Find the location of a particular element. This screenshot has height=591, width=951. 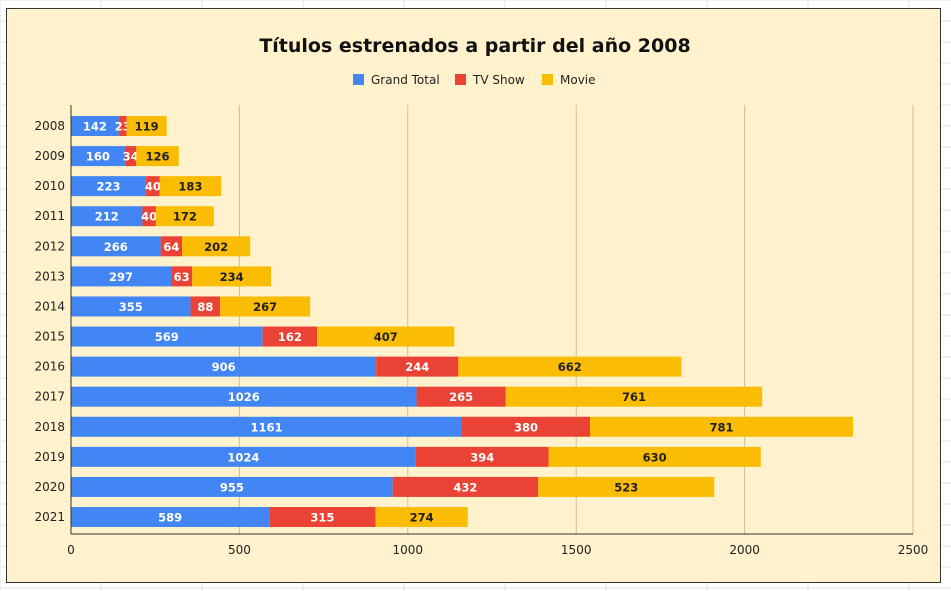

bar-value-label: 162 is located at coordinates (290, 337).